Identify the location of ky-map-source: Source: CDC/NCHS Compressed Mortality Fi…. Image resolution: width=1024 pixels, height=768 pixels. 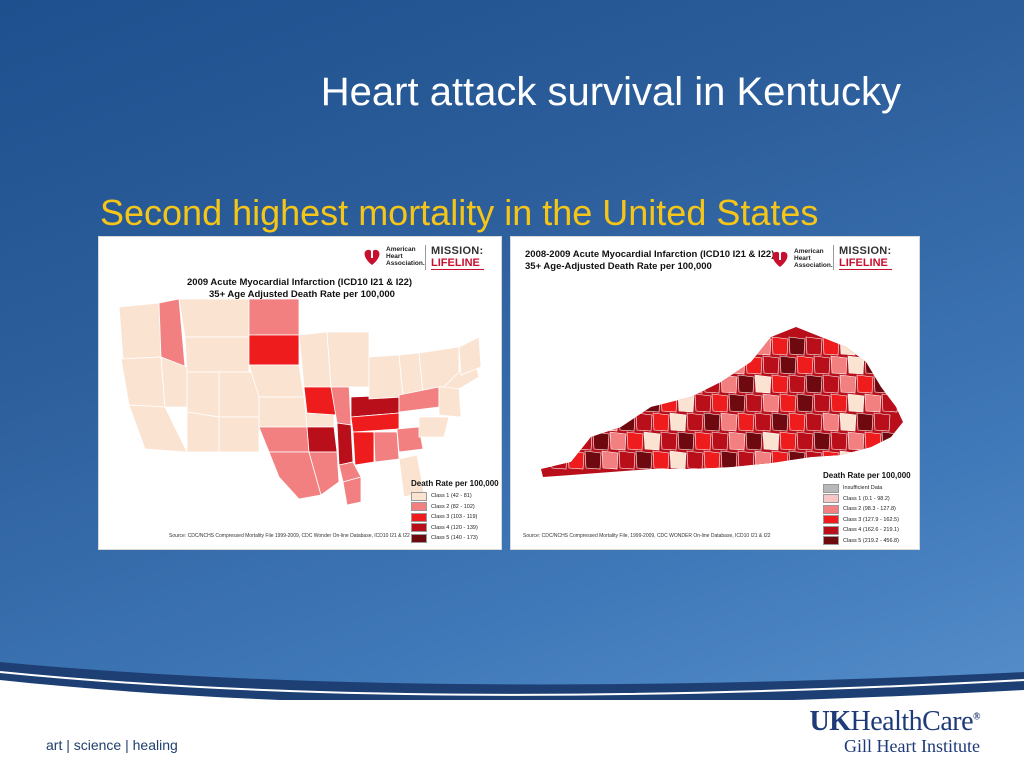
(647, 536).